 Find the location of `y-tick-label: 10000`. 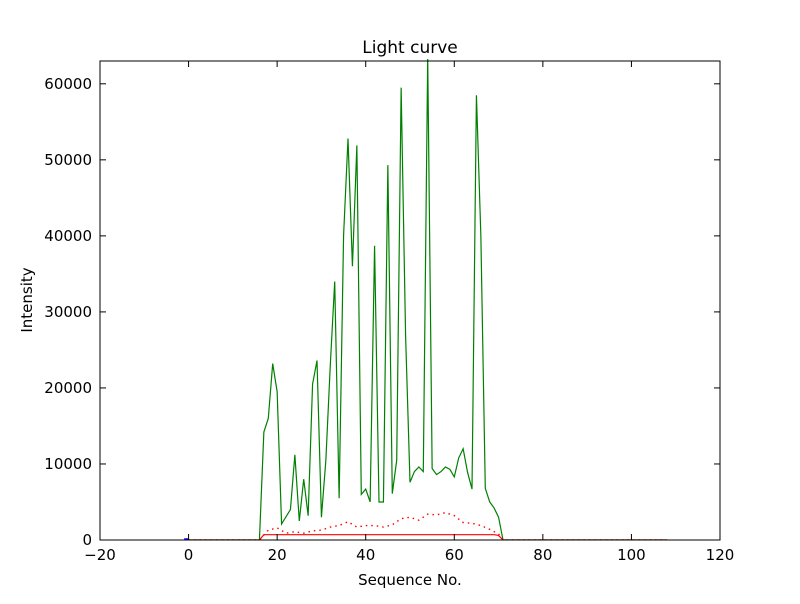

y-tick-label: 10000 is located at coordinates (68, 464).